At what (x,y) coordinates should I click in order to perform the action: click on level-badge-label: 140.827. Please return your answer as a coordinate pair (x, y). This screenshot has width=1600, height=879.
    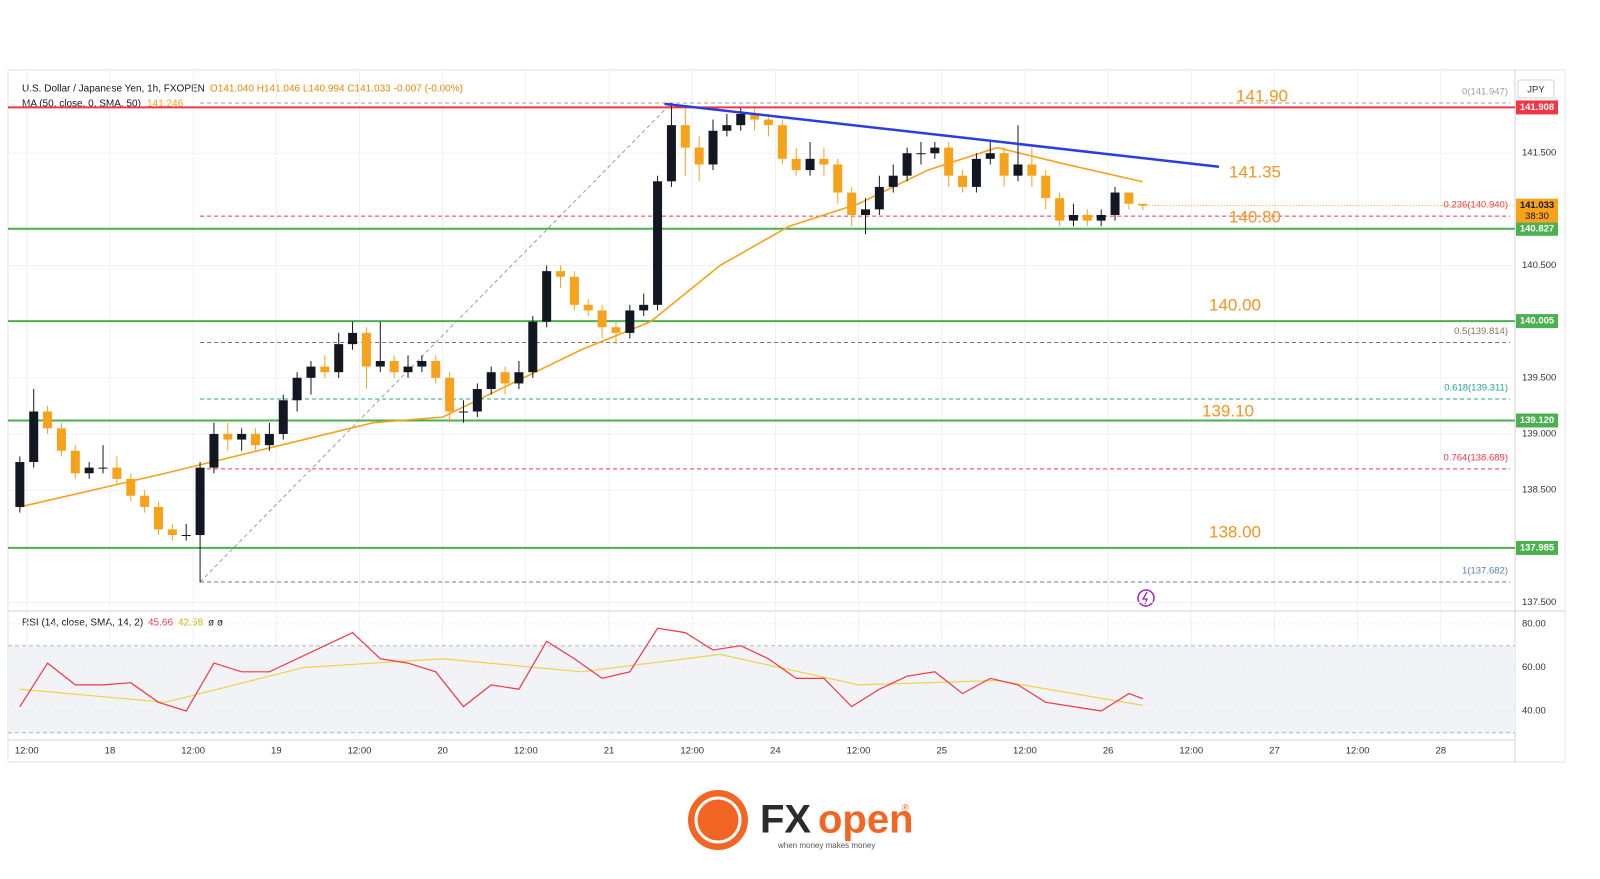
    Looking at the image, I should click on (1537, 228).